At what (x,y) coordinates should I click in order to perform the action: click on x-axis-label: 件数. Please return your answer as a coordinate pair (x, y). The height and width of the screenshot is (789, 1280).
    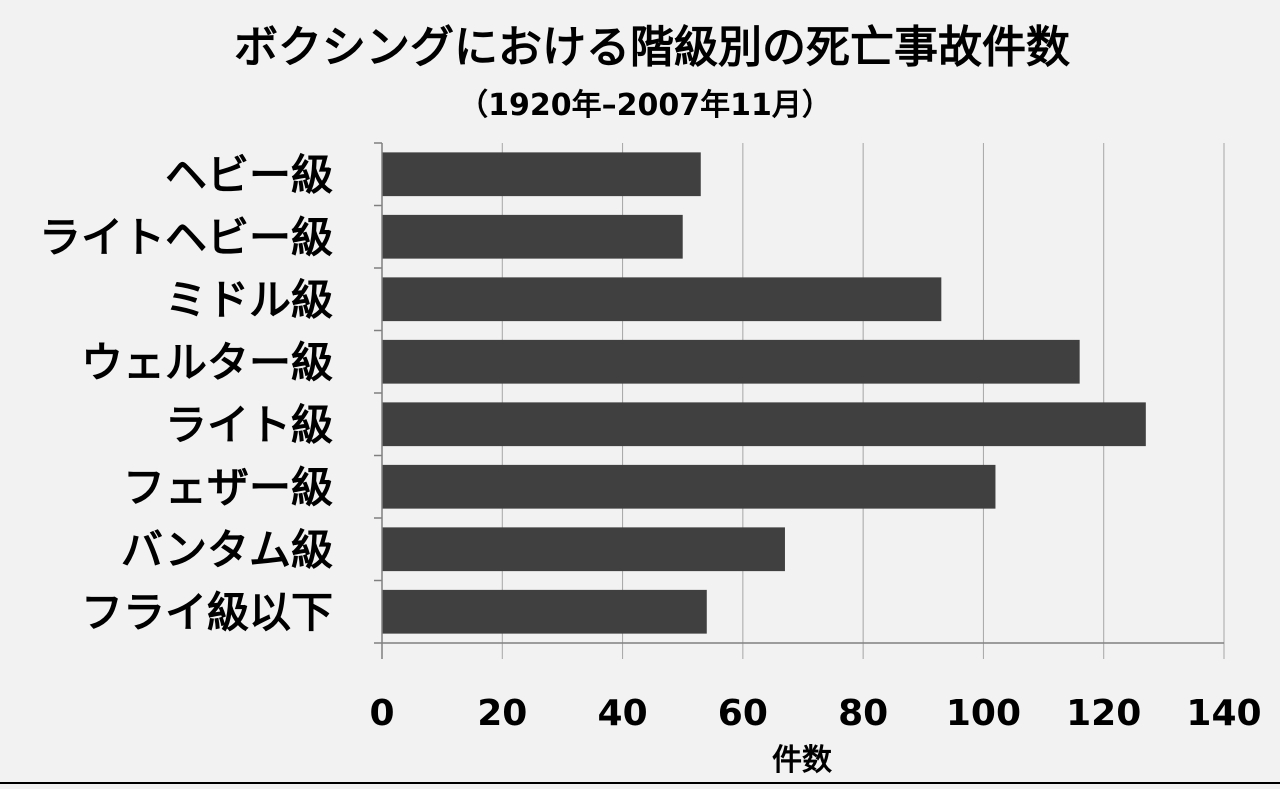
    Looking at the image, I should click on (802, 760).